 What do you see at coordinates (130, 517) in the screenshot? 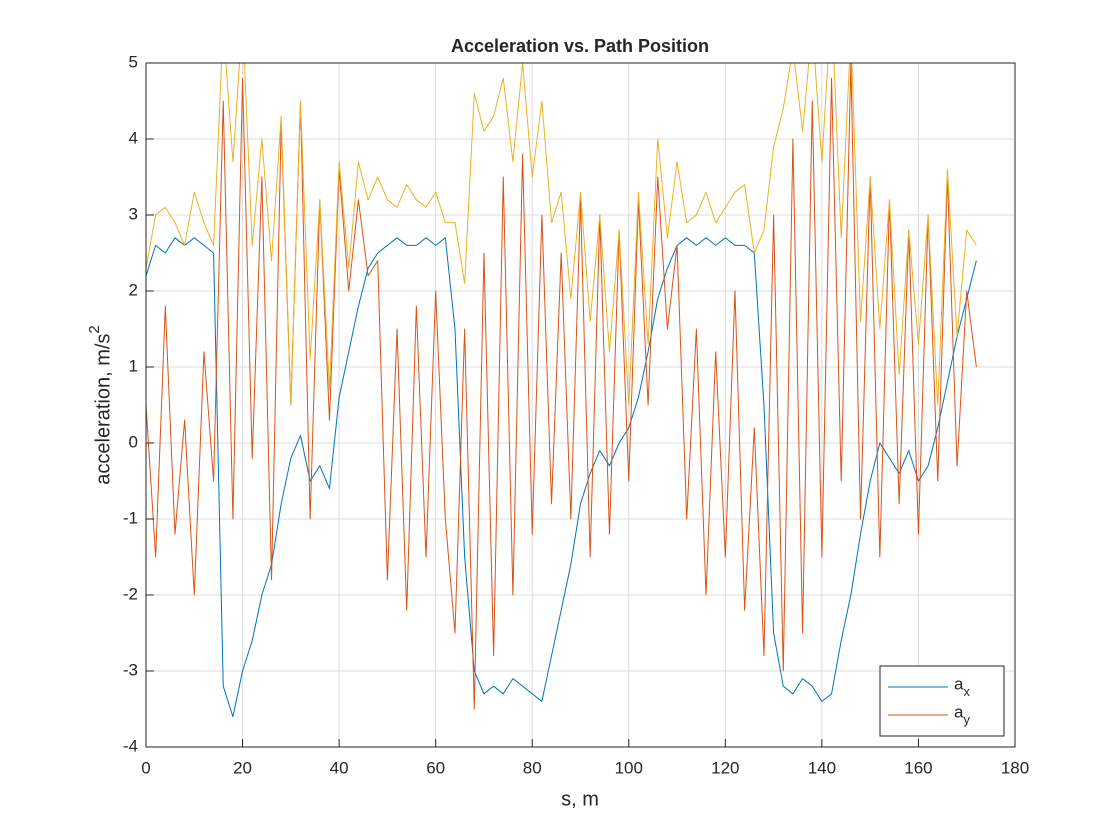
I see `y-tick-label: -1` at bounding box center [130, 517].